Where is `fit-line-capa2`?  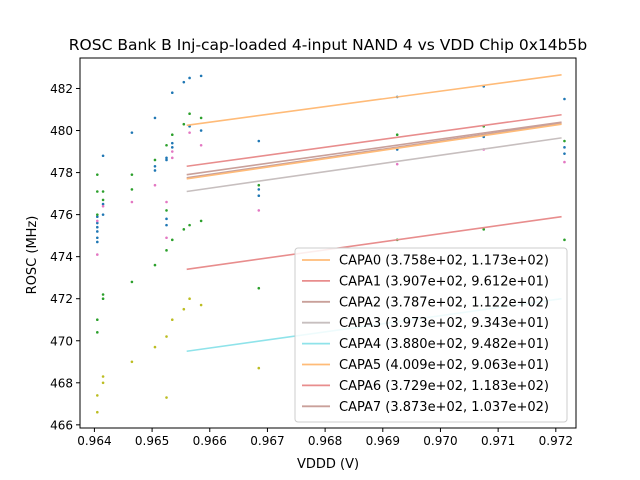
fit-line-capa2 is located at coordinates (374, 150).